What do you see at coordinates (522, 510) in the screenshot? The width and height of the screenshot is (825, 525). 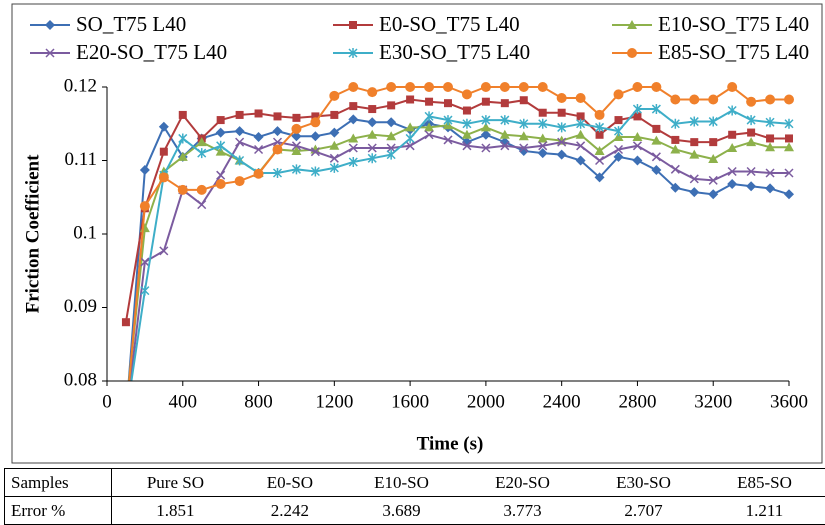 I see `table-cell: 3.773` at bounding box center [522, 510].